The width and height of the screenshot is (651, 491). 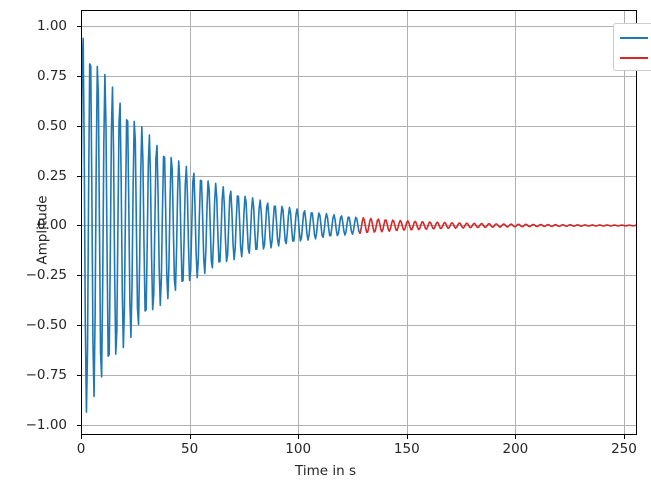 I want to click on x-tick-label: 100, so click(x=298, y=449).